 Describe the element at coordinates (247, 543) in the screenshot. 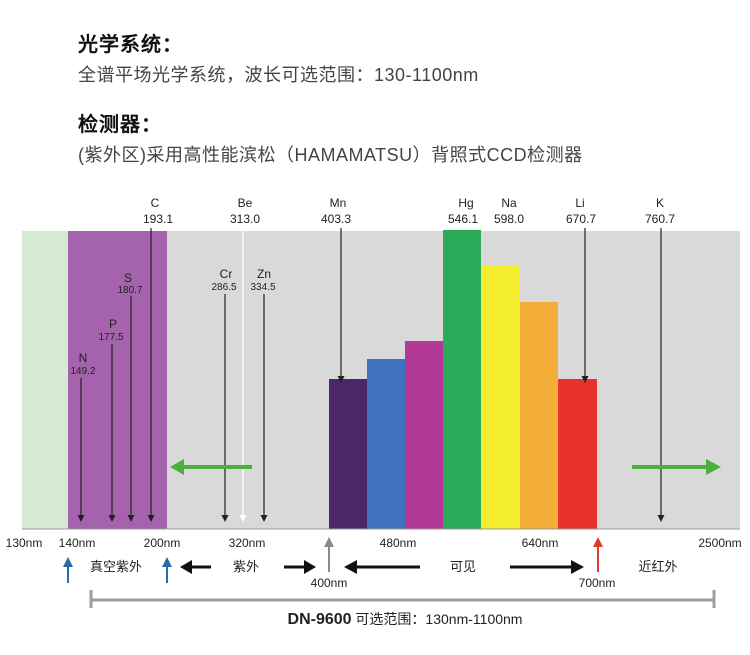

I see `tick-320nm: 320nm` at that location.